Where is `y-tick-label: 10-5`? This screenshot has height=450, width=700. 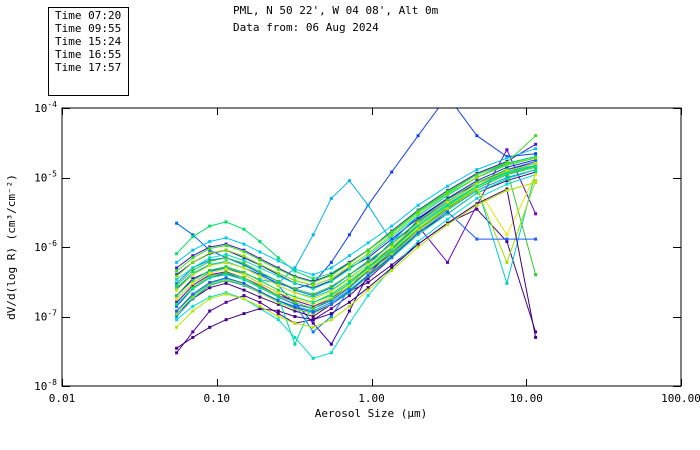 y-tick-label: 10-5 is located at coordinates (45, 177).